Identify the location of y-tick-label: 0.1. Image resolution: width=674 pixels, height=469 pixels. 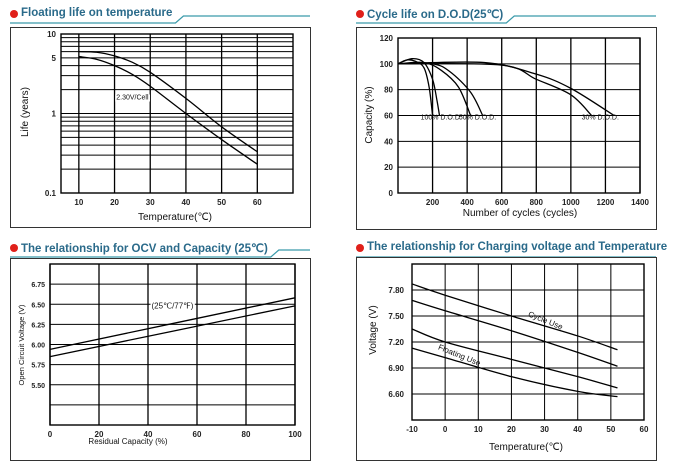
(51, 193).